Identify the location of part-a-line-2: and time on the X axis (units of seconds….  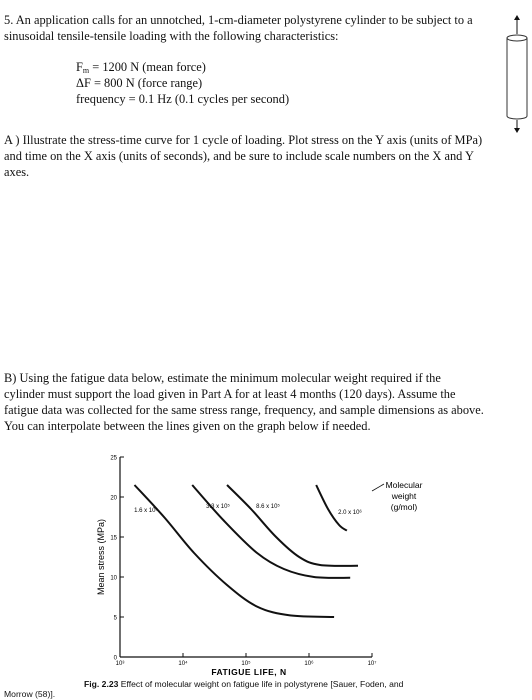
(239, 156).